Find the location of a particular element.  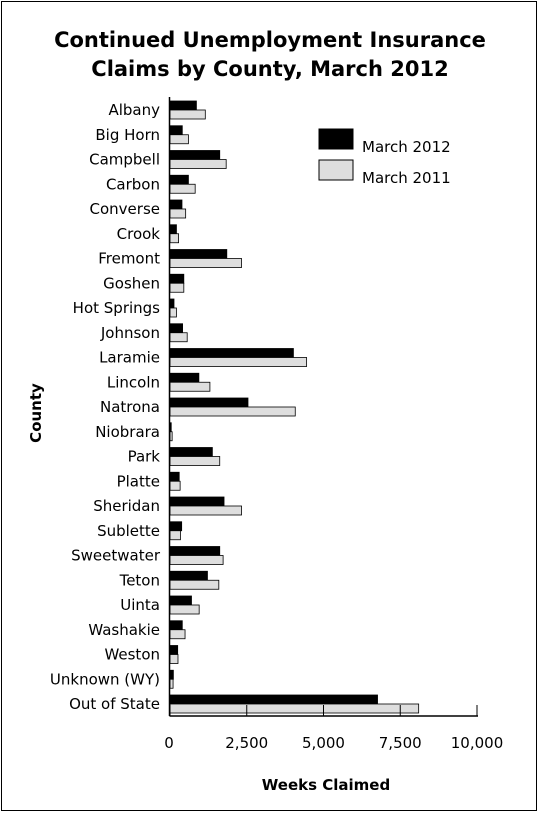

category-label-out-of-state: Out of State is located at coordinates (114, 704).